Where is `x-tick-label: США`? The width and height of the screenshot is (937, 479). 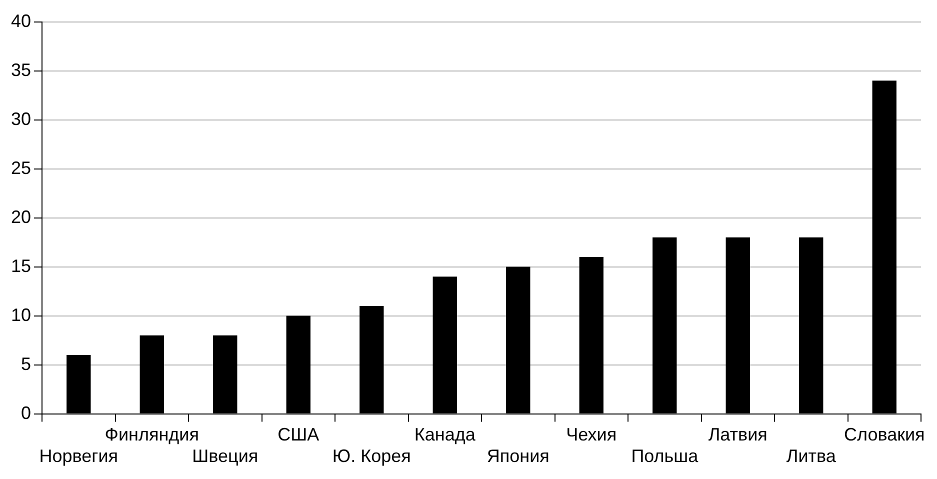 x-tick-label: США is located at coordinates (299, 434).